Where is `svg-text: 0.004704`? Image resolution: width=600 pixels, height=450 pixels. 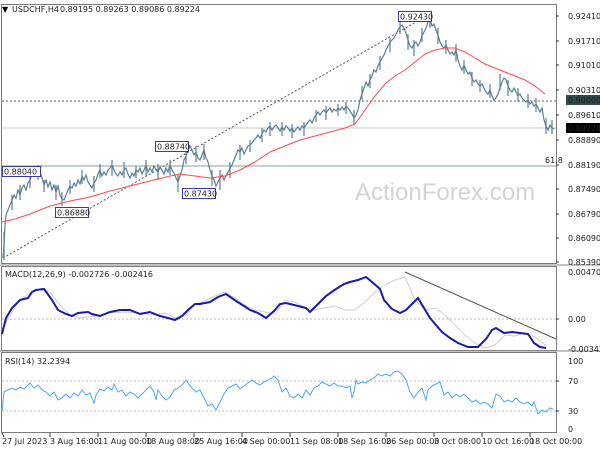 svg-text: 0.004704 is located at coordinates (584, 272).